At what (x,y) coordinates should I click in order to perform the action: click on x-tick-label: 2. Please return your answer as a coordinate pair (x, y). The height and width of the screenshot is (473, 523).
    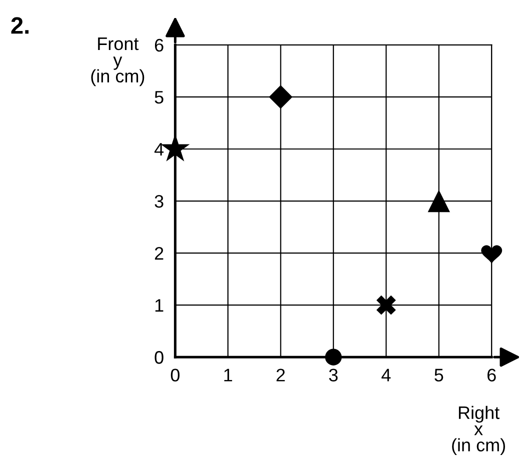
    Looking at the image, I should click on (280, 375).